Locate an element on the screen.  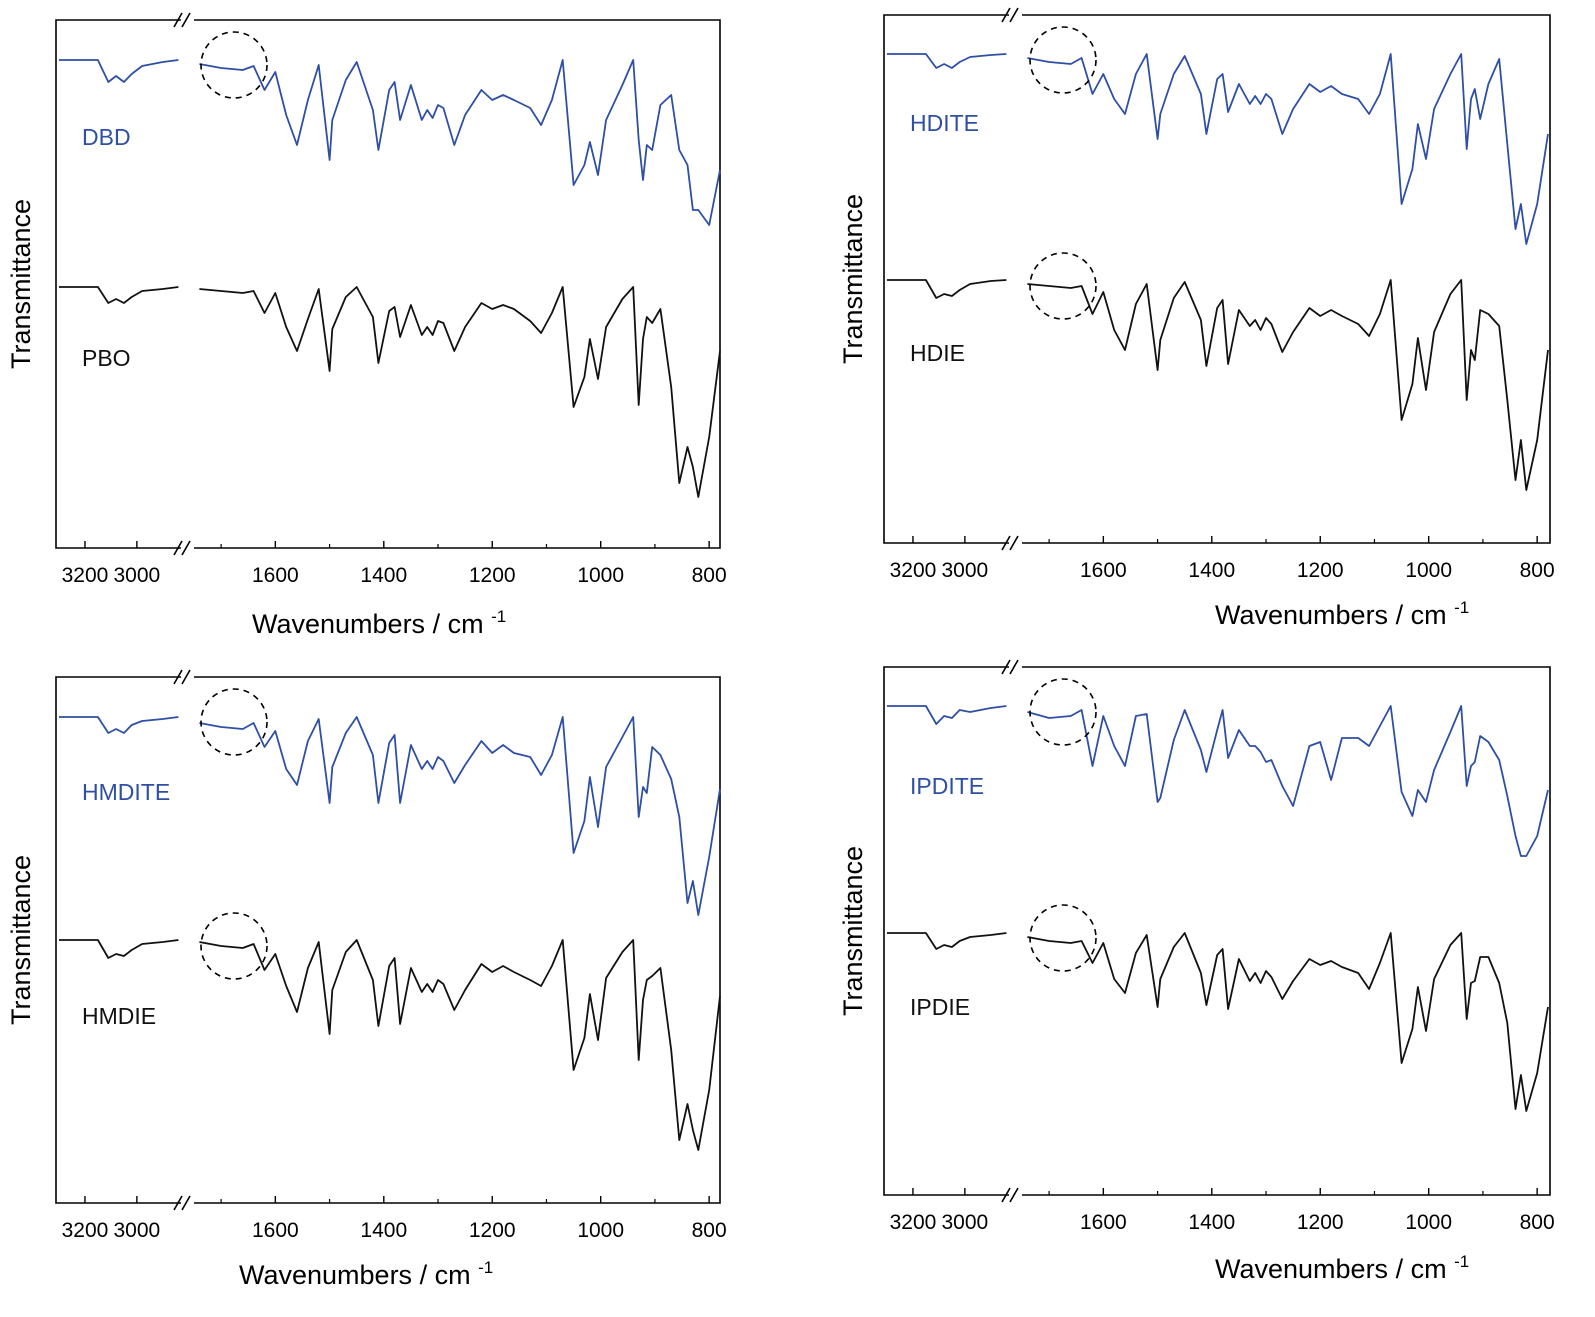
series-line-ipdite-low is located at coordinates (1288, 781).